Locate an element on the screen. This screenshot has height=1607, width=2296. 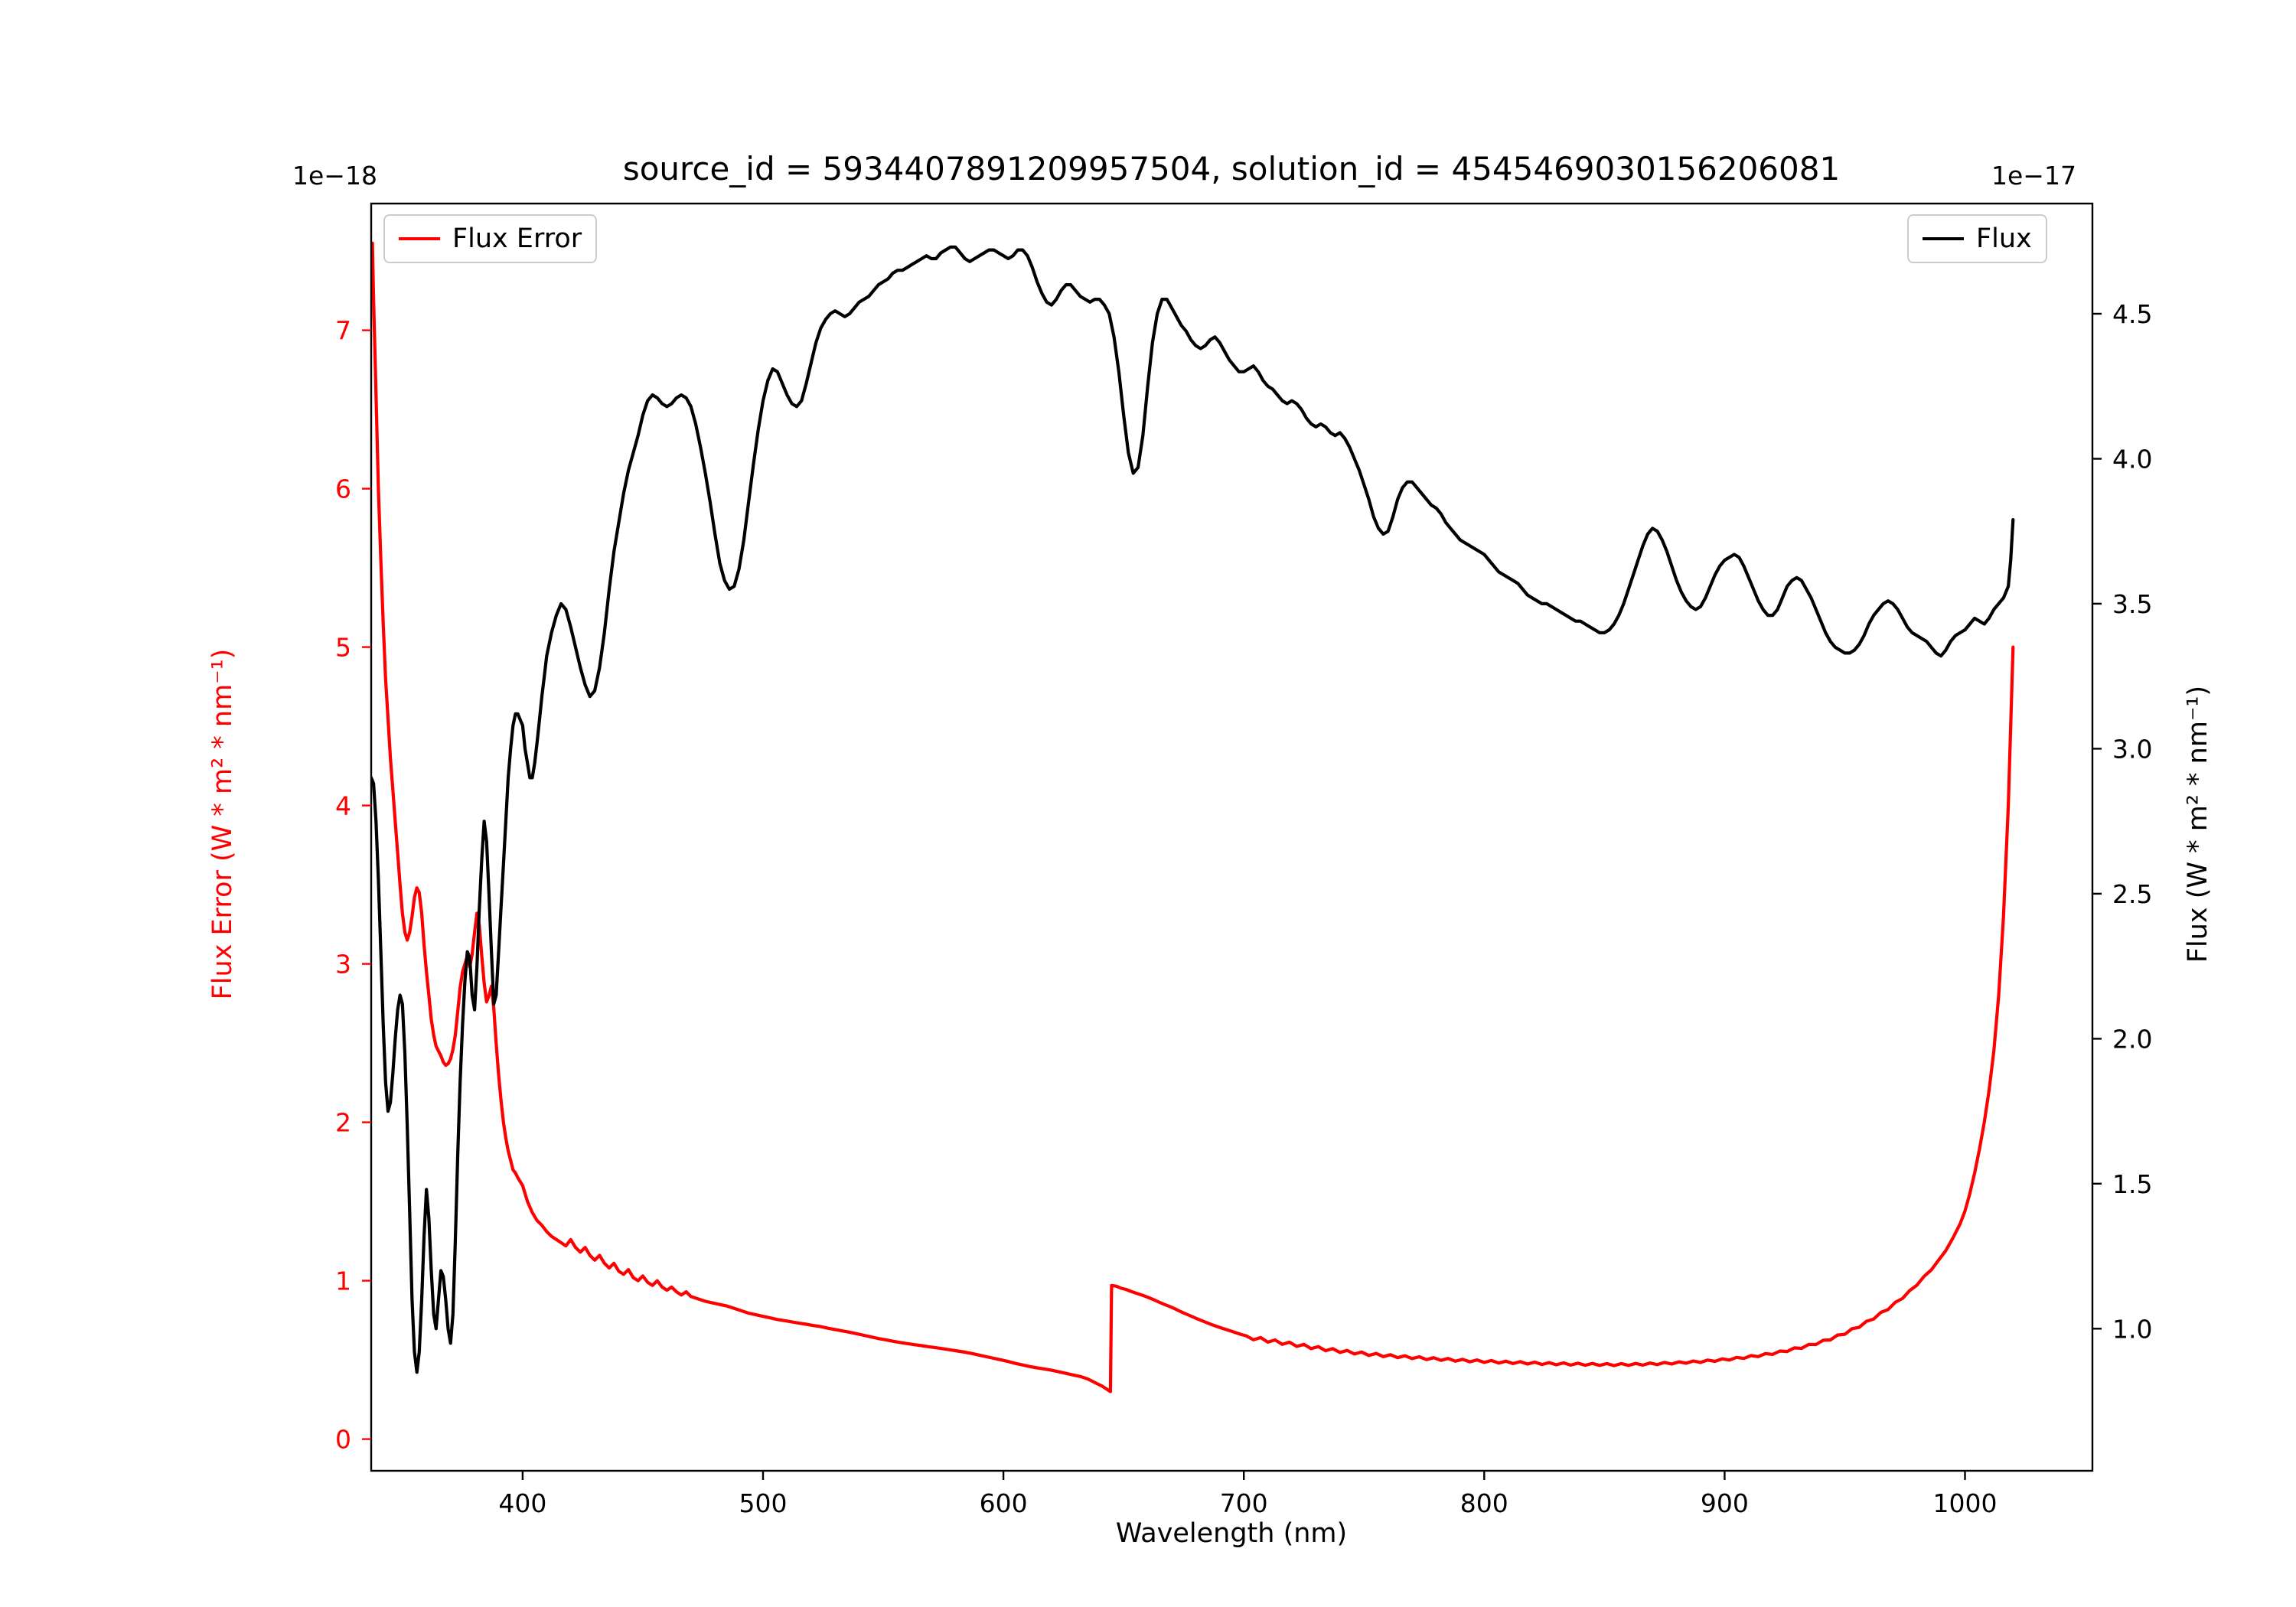
right-axis-label: Flux (W * m² * nm⁻¹) is located at coordinates (2198, 824).